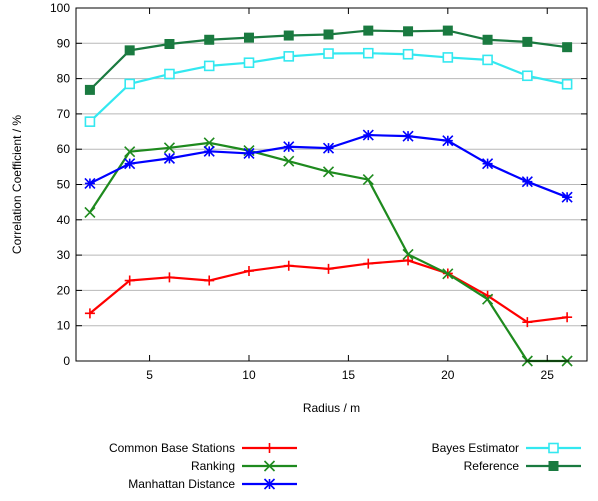 This screenshot has height=501, width=598. Describe the element at coordinates (475, 448) in the screenshot. I see `legend-label-3: Bayes Estimator` at that location.